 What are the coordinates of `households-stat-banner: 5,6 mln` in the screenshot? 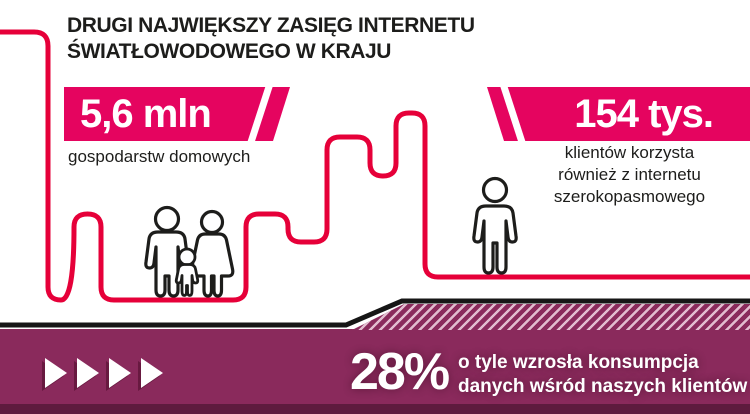 It's located at (177, 114).